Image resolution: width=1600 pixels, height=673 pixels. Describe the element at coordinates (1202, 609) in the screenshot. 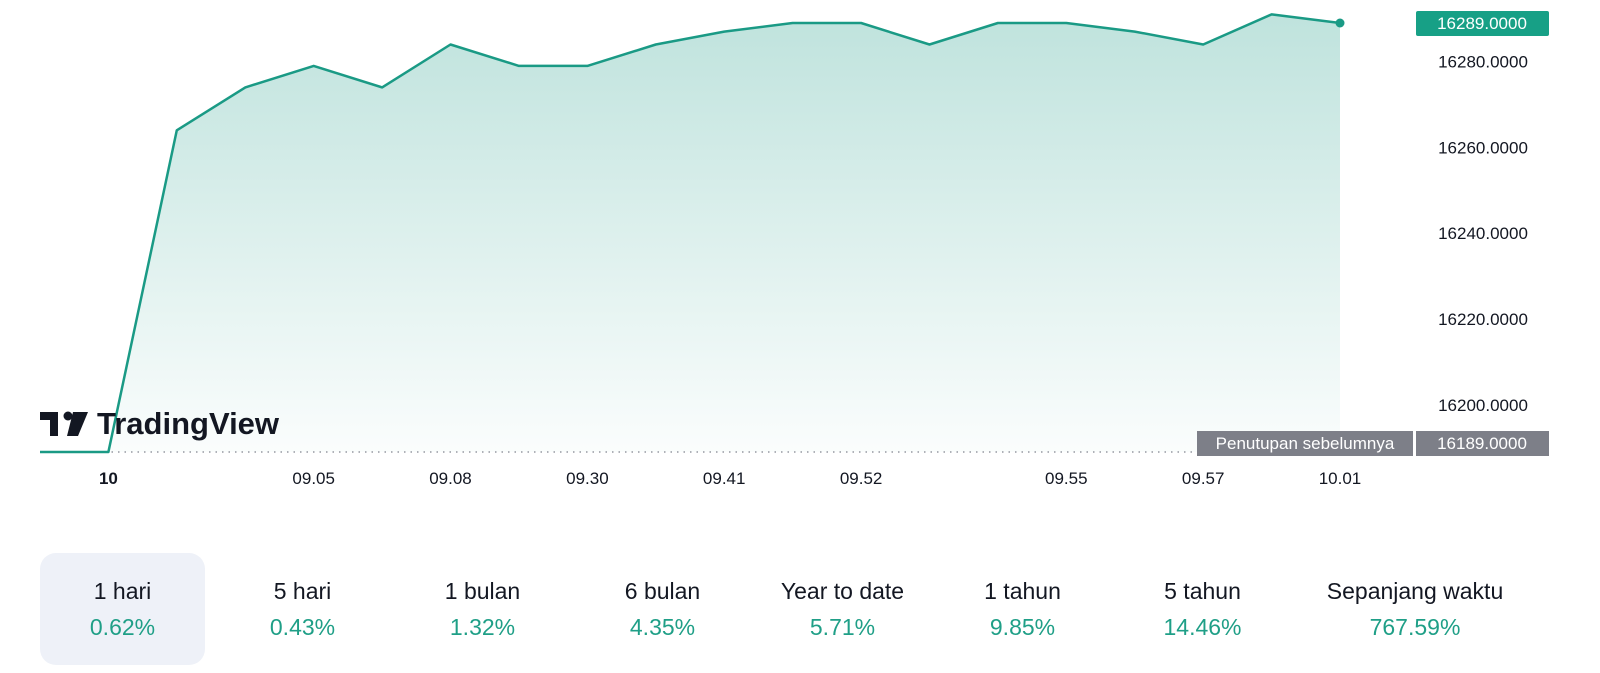

I see `period-button: 5 tahun 14.46%` at that location.